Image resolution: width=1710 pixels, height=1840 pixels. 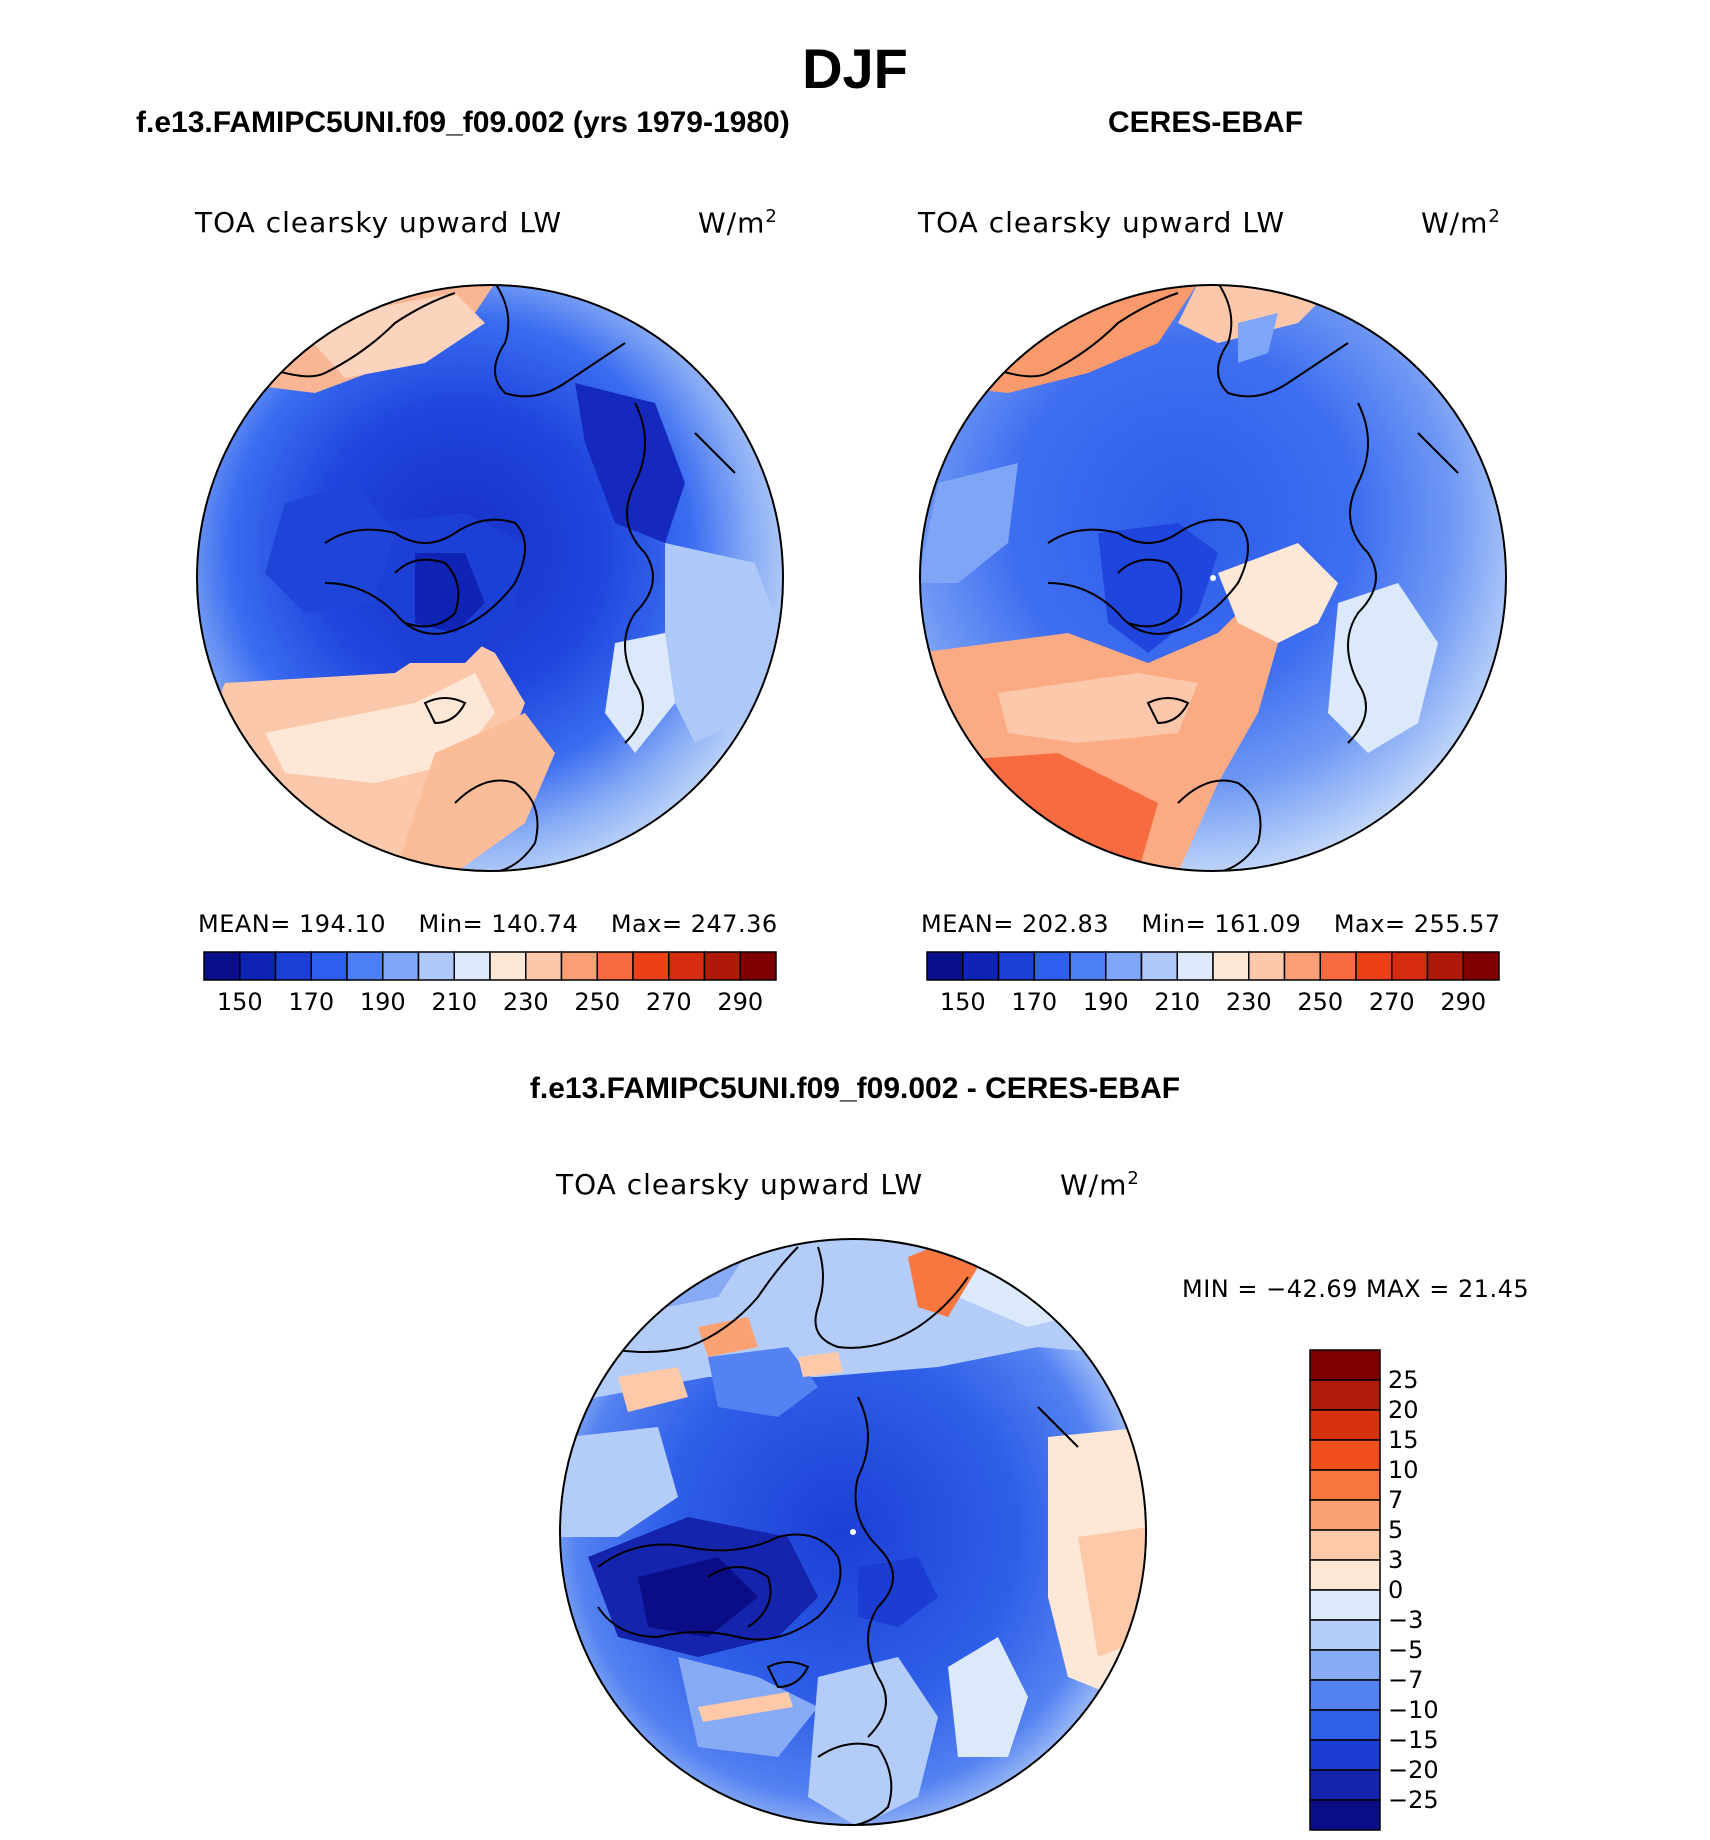 What do you see at coordinates (1406, 1650) in the screenshot?
I see `diff-colorbar-tick-label: −5` at bounding box center [1406, 1650].